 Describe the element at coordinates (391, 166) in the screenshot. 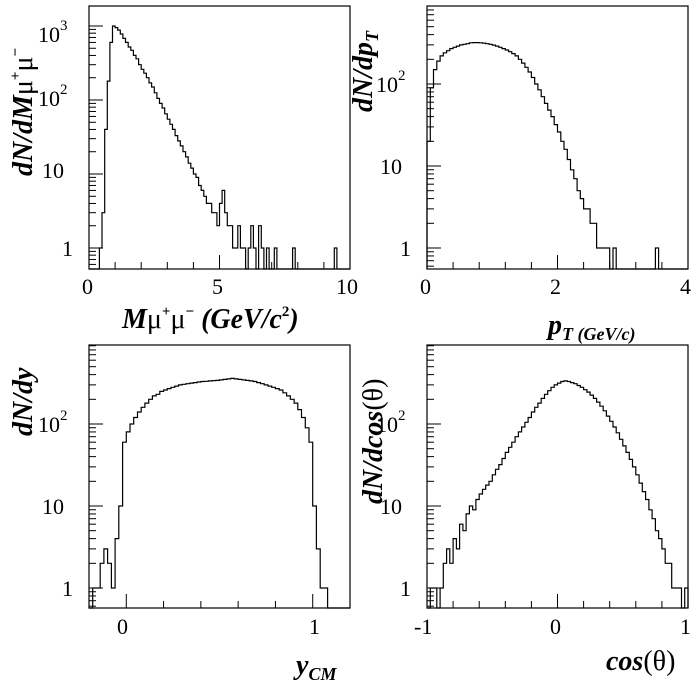

I see `tick-label-y-tr-1: 10` at that location.